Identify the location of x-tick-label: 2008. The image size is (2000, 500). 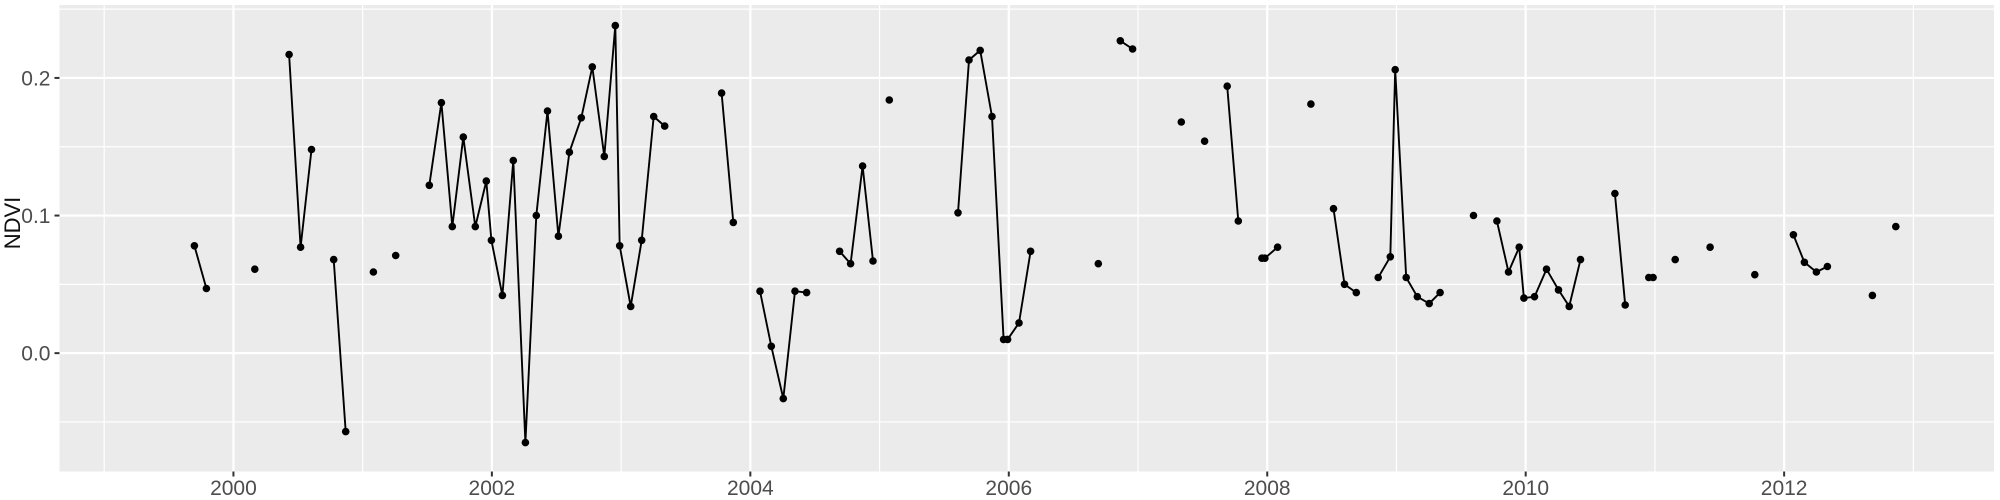
(1267, 488).